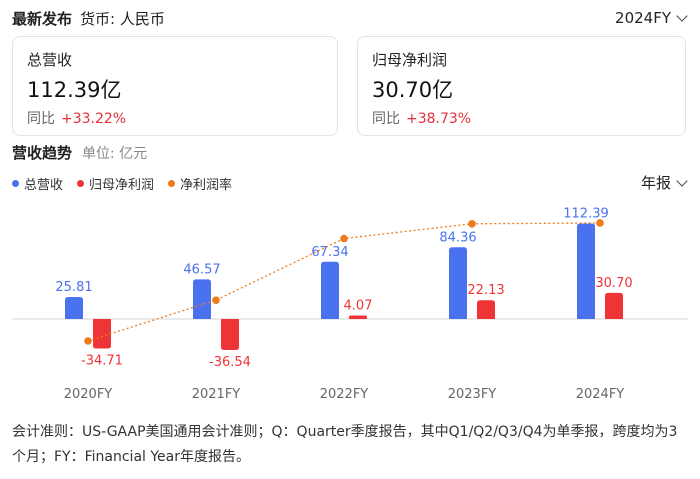 The height and width of the screenshot is (479, 700). Describe the element at coordinates (329, 252) in the screenshot. I see `data-label-revenue-2022FY: 67.34` at that location.